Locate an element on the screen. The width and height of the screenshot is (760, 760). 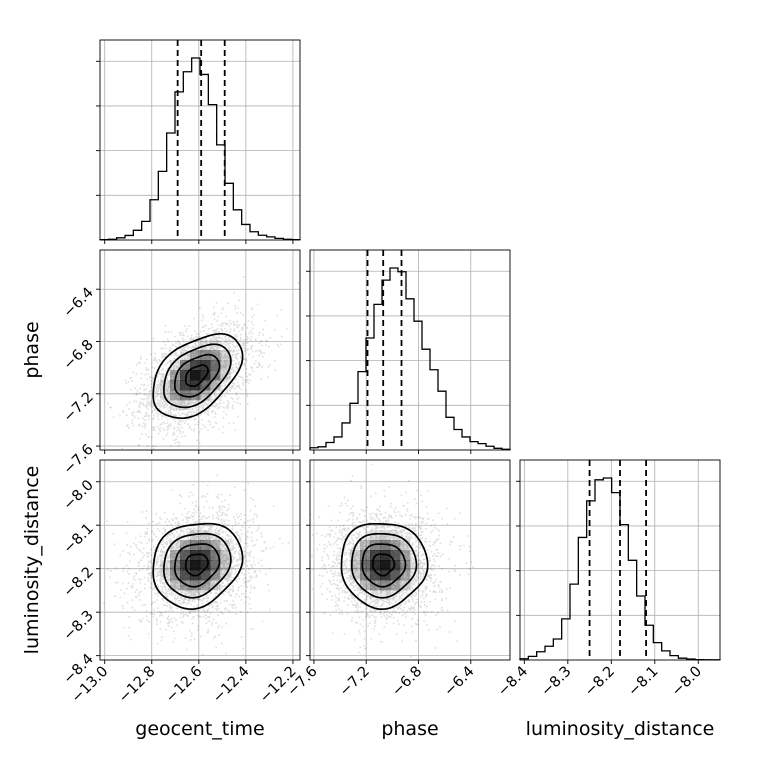
y-tick-label-phase: −7.2 is located at coordinates (79, 407).